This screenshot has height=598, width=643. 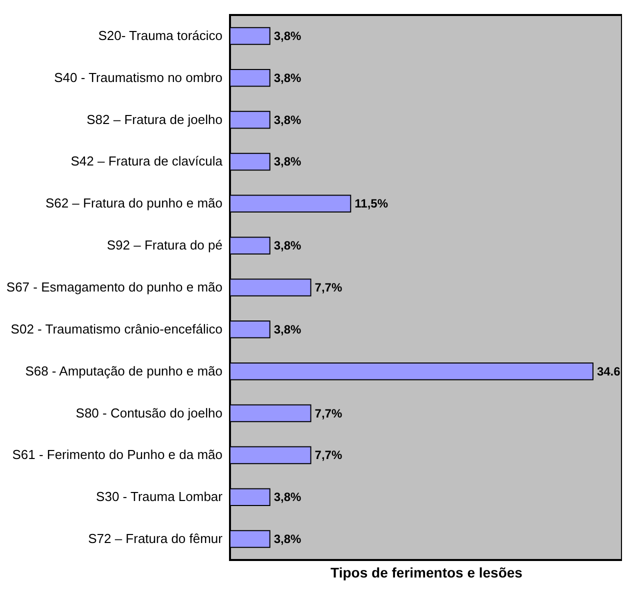 I want to click on y-tick-label: S61 - Ferimento do Punho e da mão, so click(x=117, y=454).